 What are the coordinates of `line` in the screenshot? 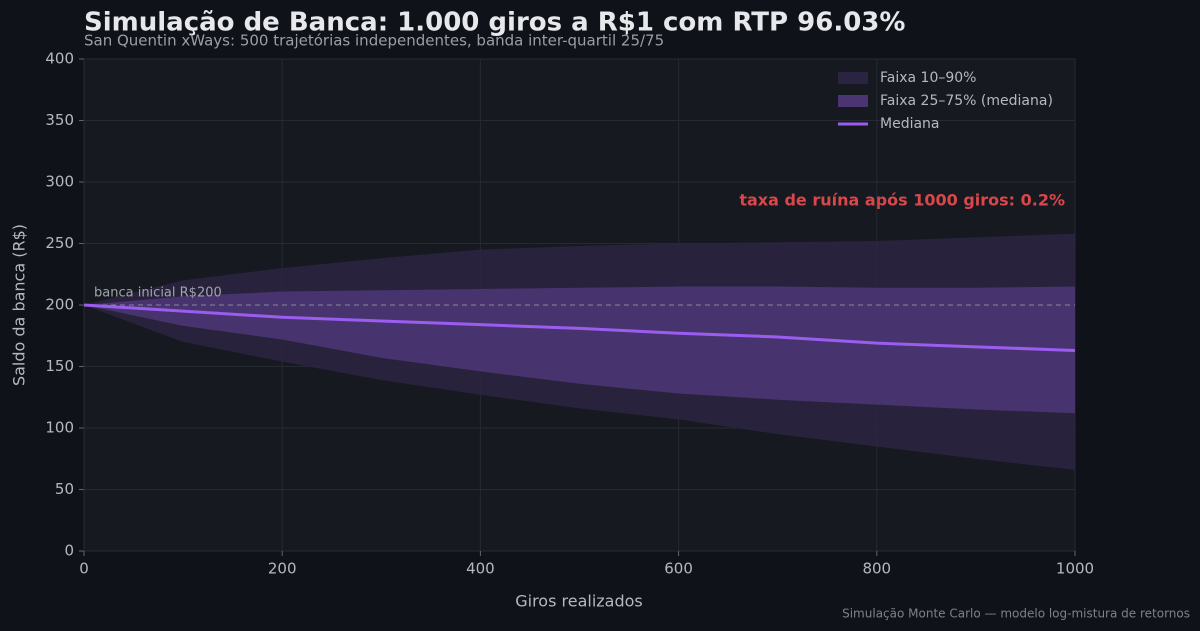 It's located at (579, 328).